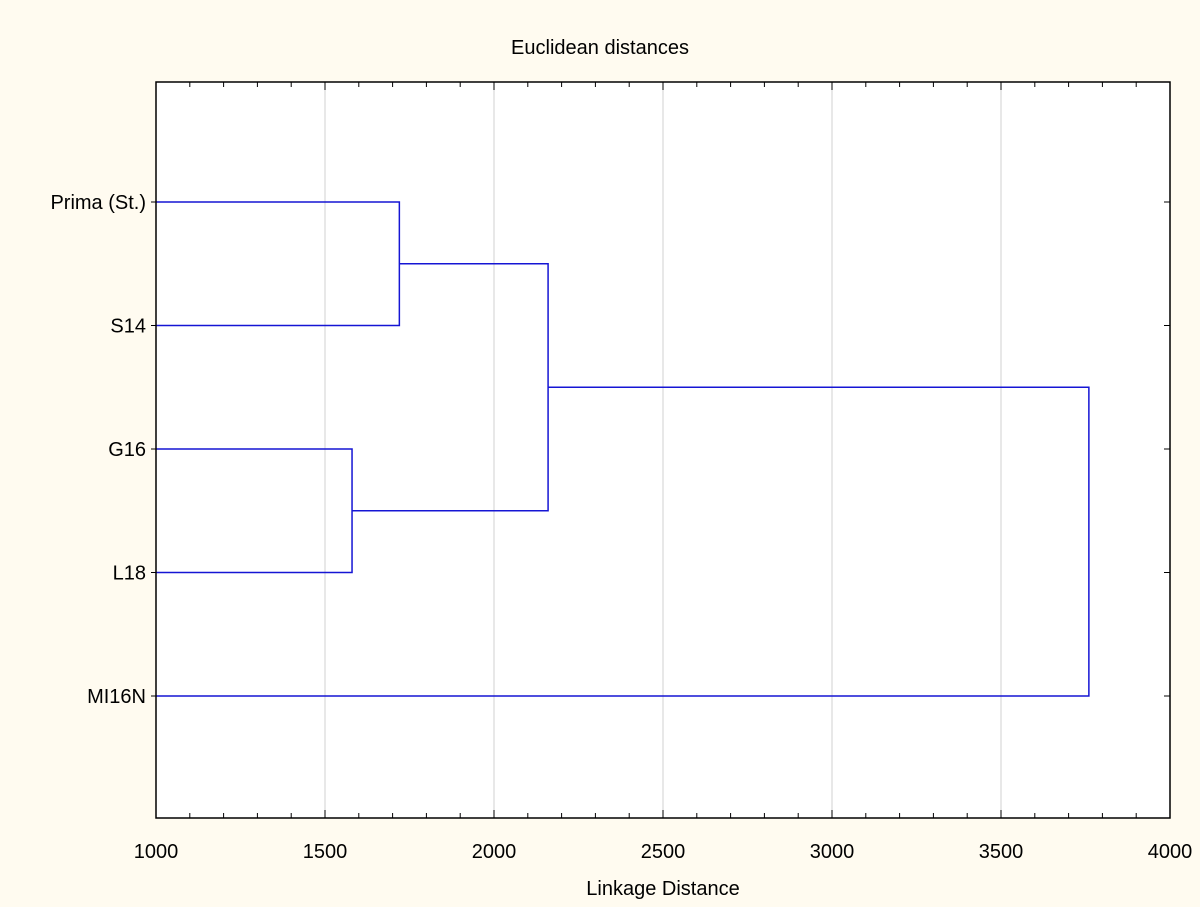  I want to click on x-tick-labels: 1000 1500 2000 2500 3000 3500 4000, so click(663, 852).